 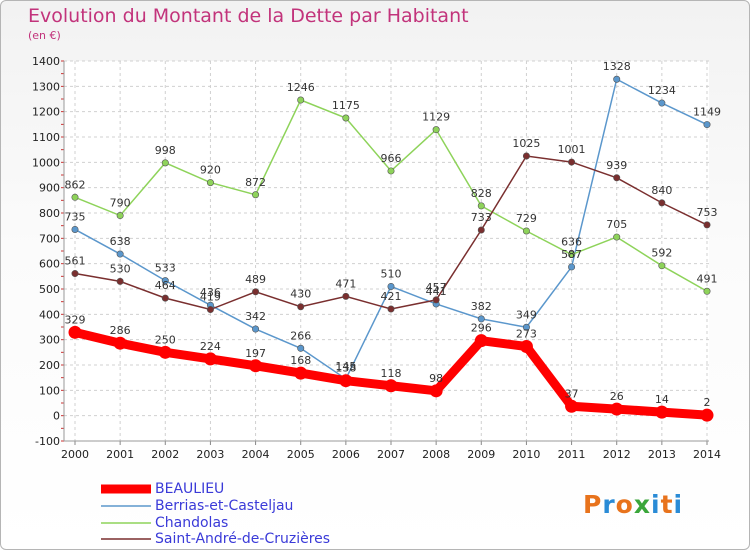 What do you see at coordinates (436, 454) in the screenshot?
I see `x-tick-label: 2008` at bounding box center [436, 454].